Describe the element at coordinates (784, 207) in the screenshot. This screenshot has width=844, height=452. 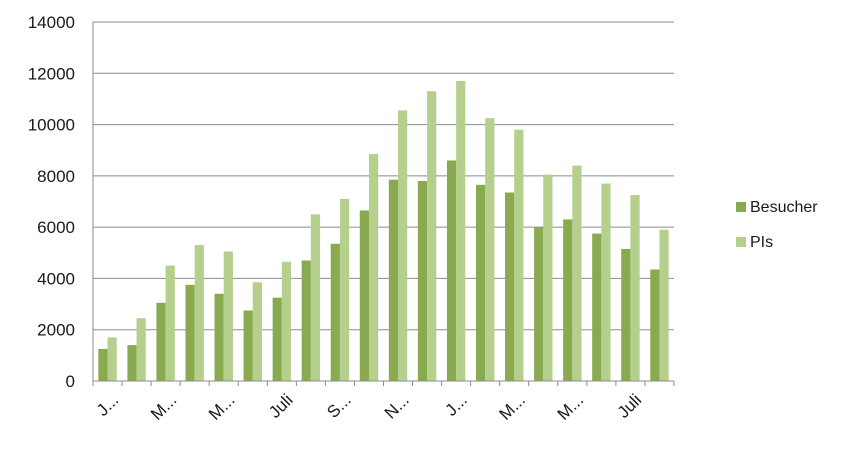
I see `legend-label-0: Besucher` at that location.